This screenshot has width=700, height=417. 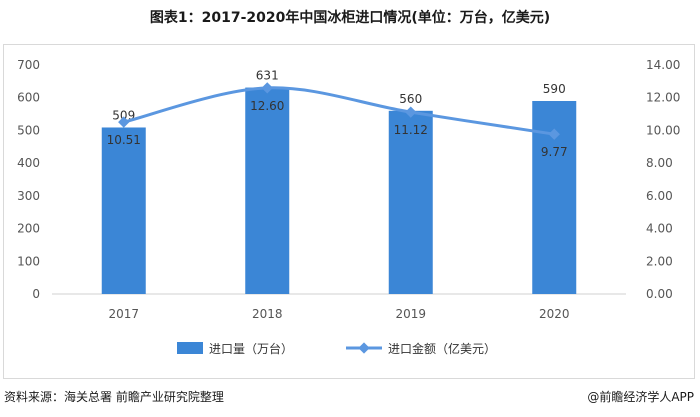 I want to click on y-left-tick-label: 0, so click(x=36, y=294).